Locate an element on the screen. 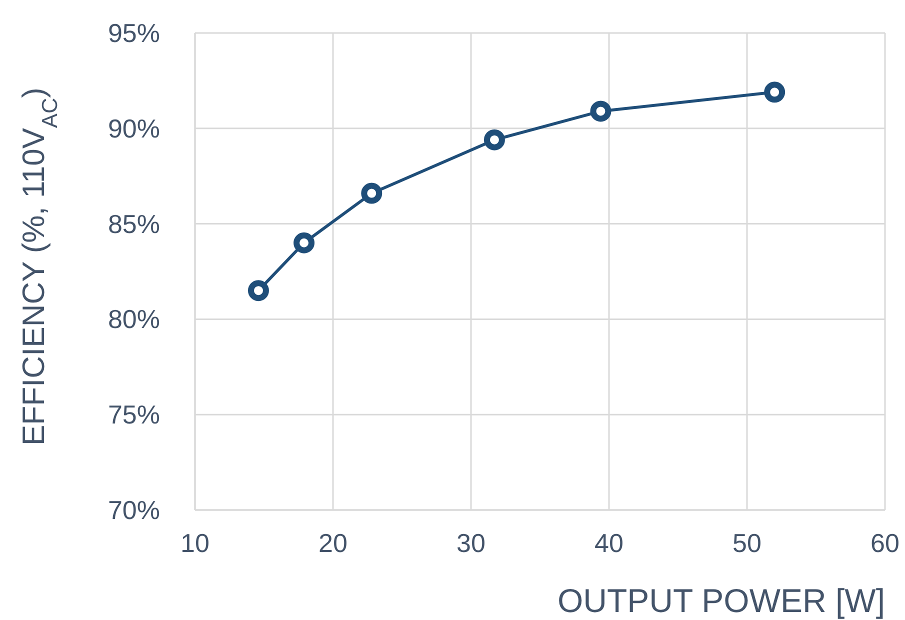 This screenshot has height=620, width=905. y-tick-label: 85% is located at coordinates (134, 223).